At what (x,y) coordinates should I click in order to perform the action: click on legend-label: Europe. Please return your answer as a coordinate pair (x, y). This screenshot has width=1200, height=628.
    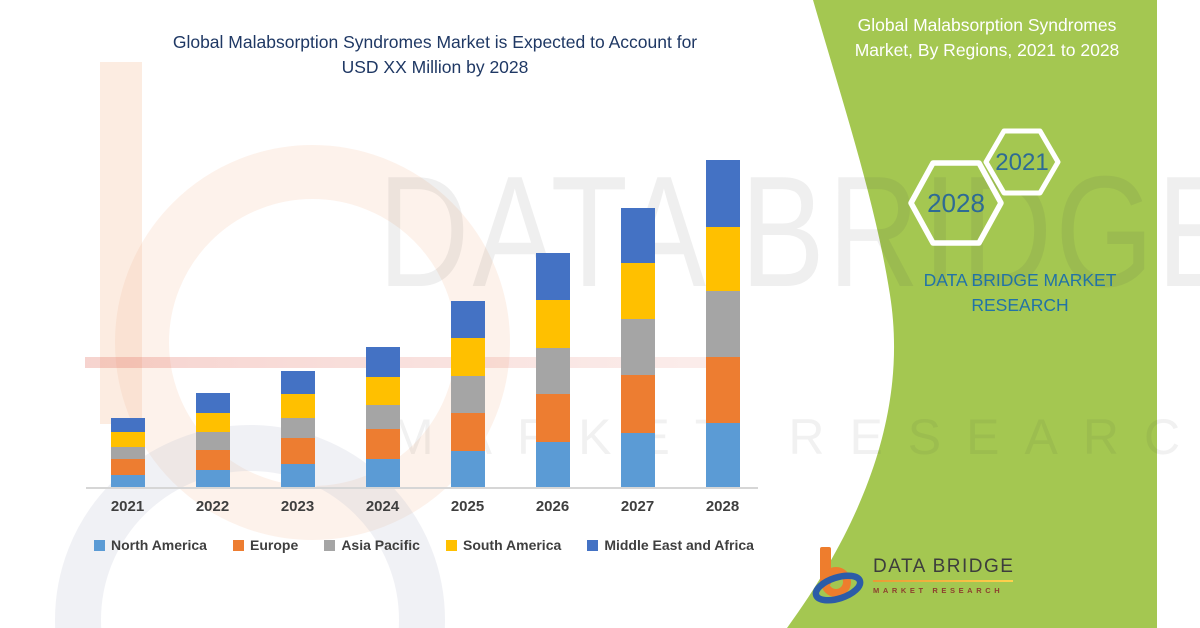
    Looking at the image, I should click on (274, 545).